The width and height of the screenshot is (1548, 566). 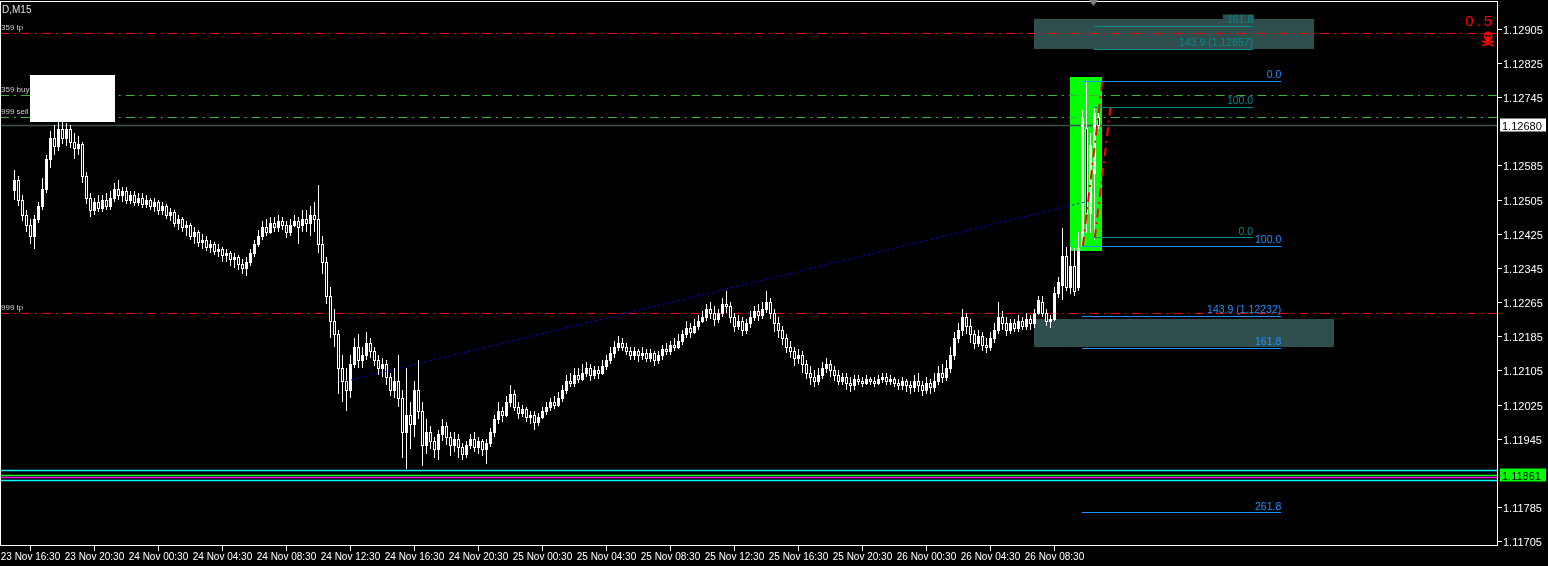 I want to click on x-tick-label: 23 Nov 16:30, so click(x=30, y=556).